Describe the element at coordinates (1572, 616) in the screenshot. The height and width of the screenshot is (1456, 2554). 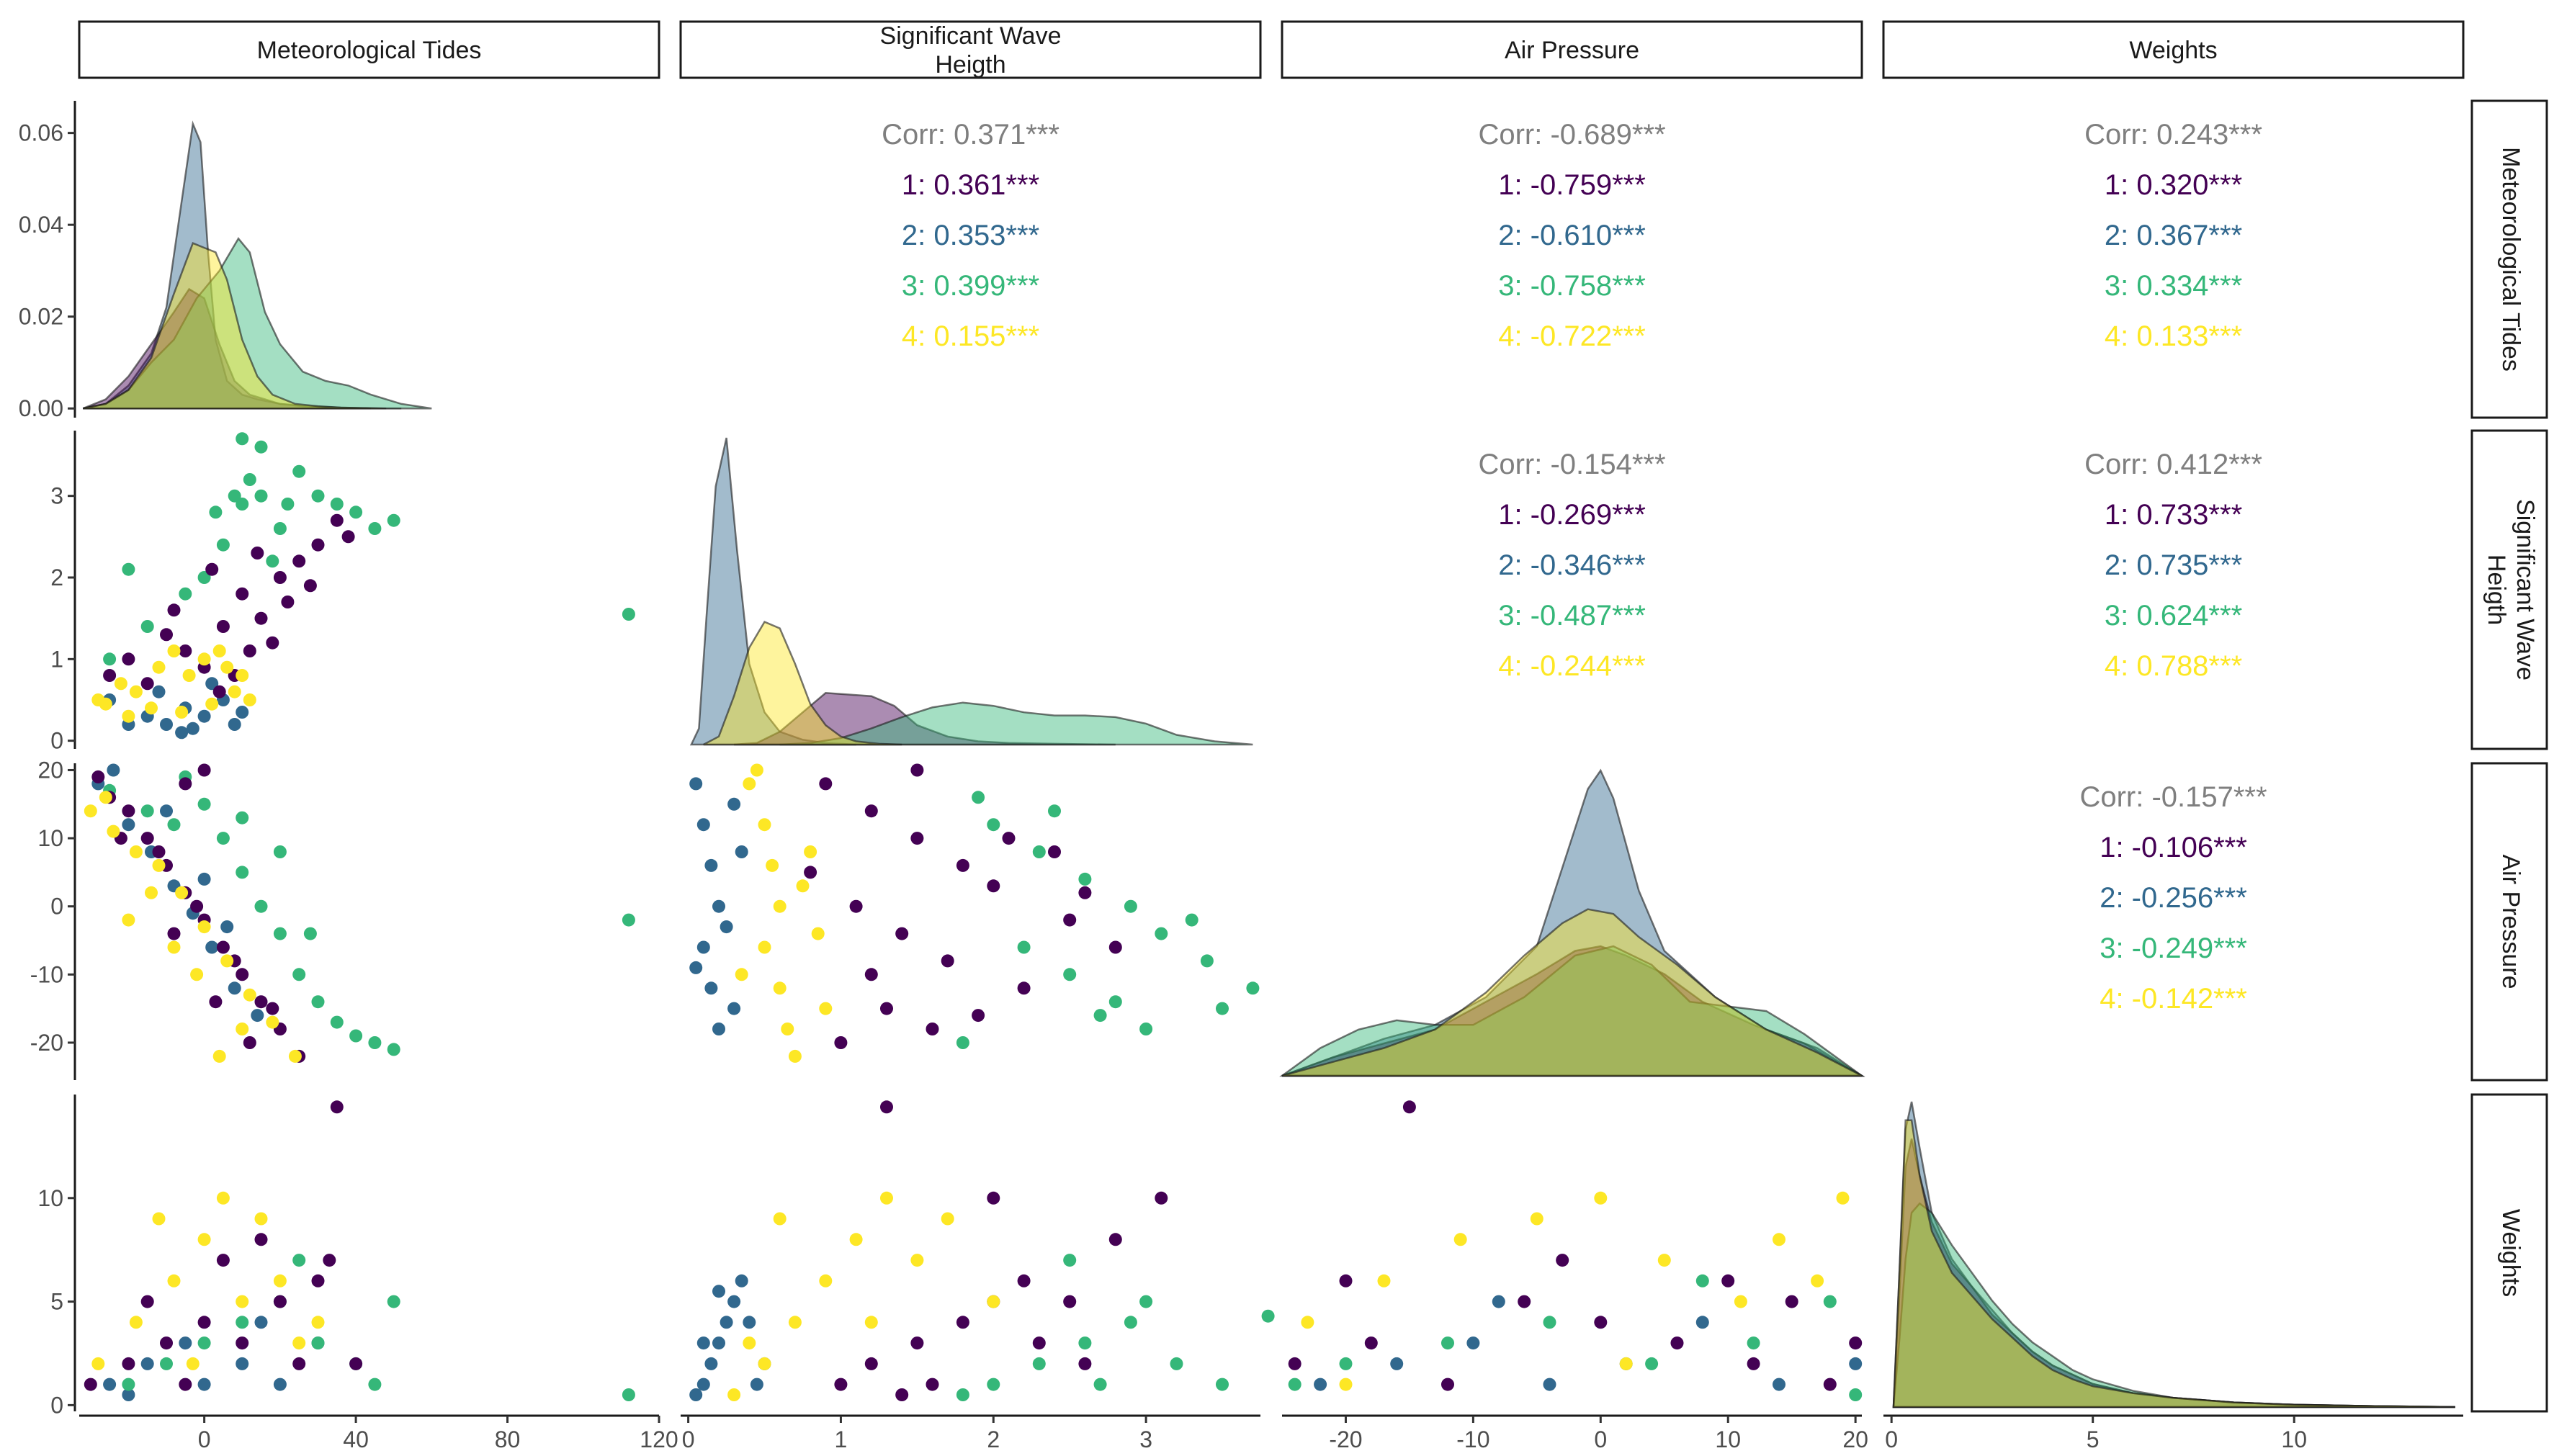
I see `corr-group-3: 3: -0.487***` at that location.